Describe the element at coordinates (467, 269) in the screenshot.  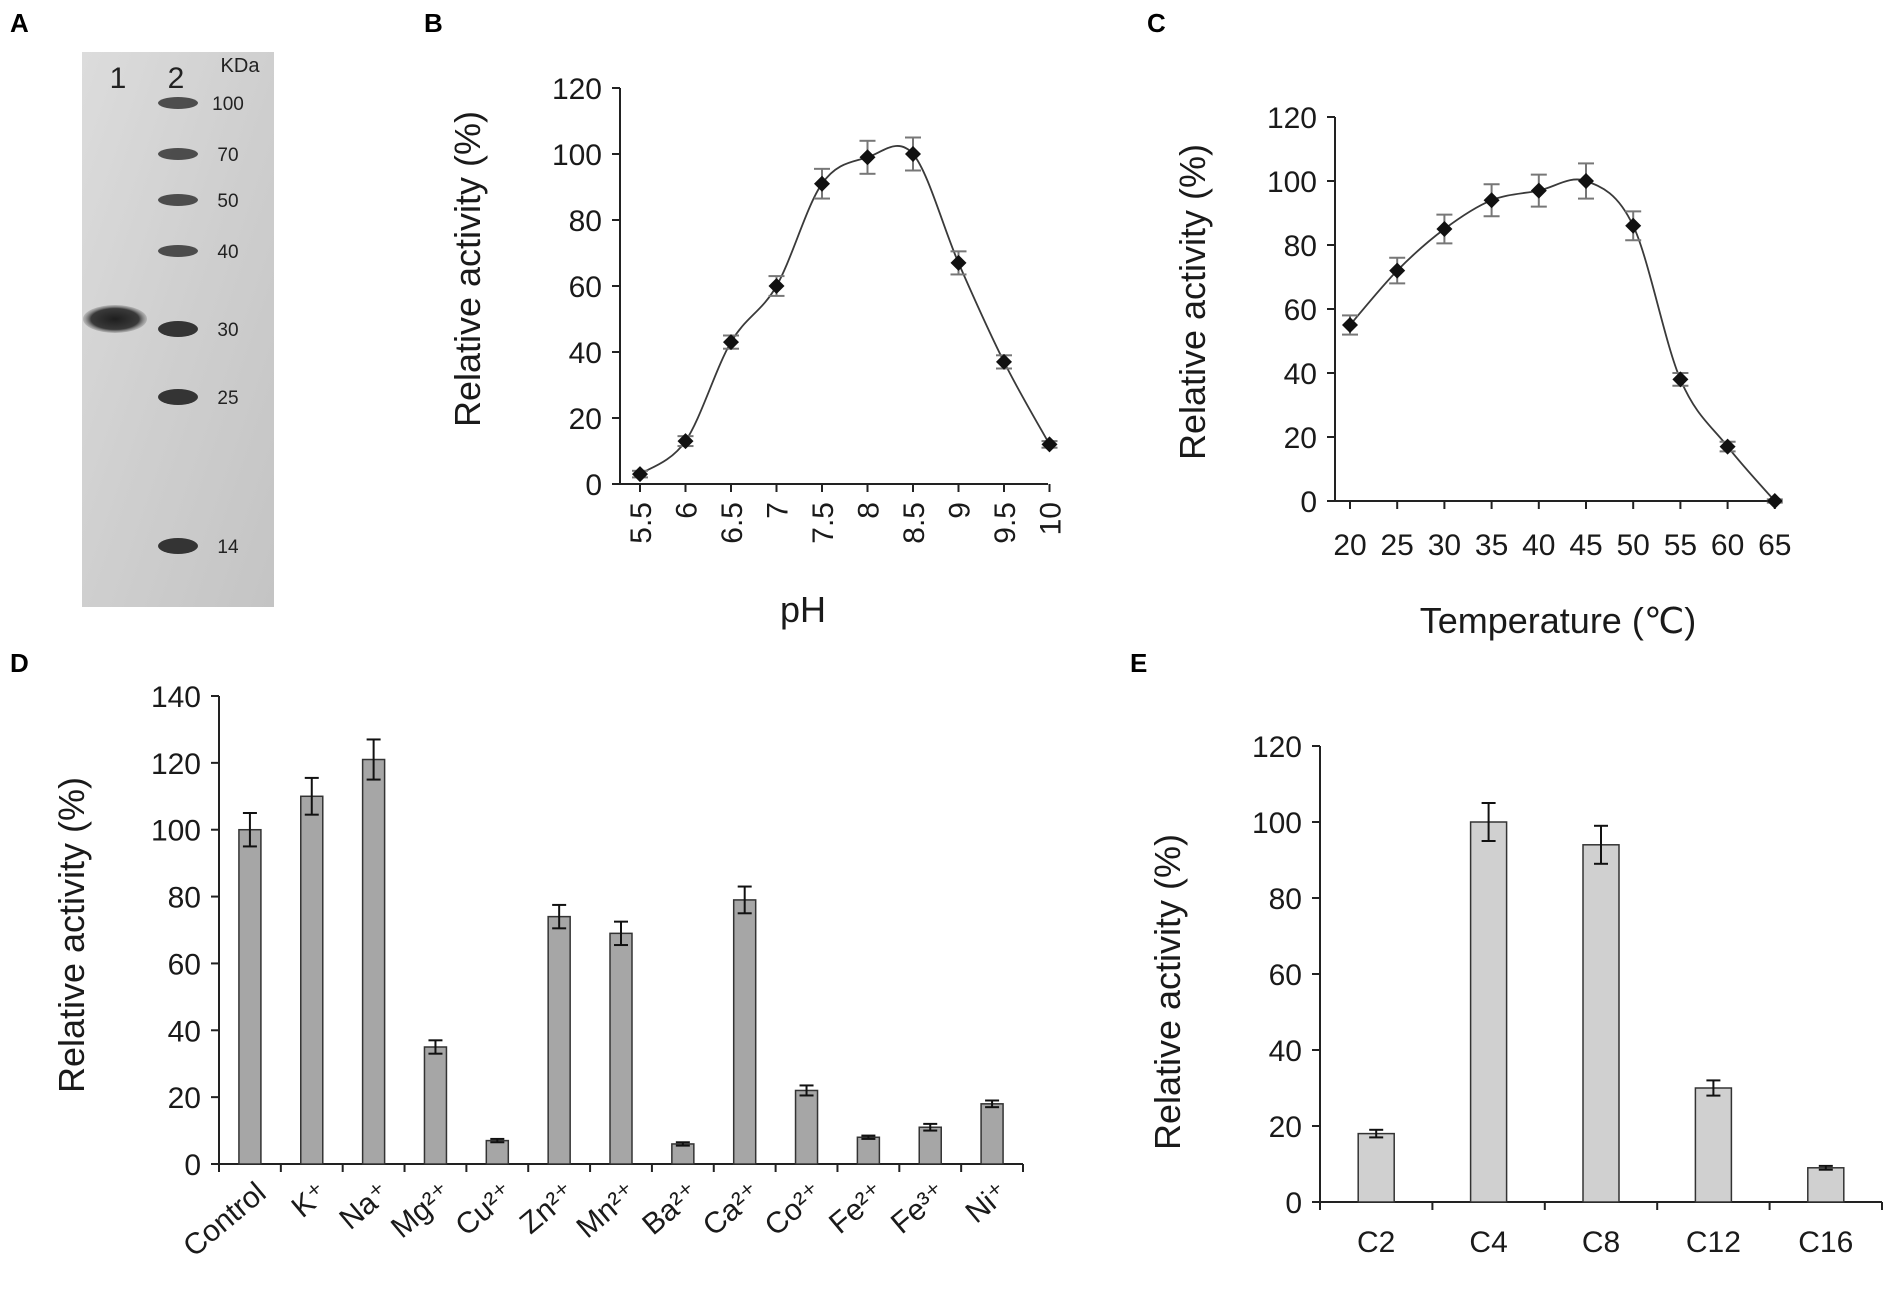
I see `chart-b-ylabel: Relative activity (%)` at that location.